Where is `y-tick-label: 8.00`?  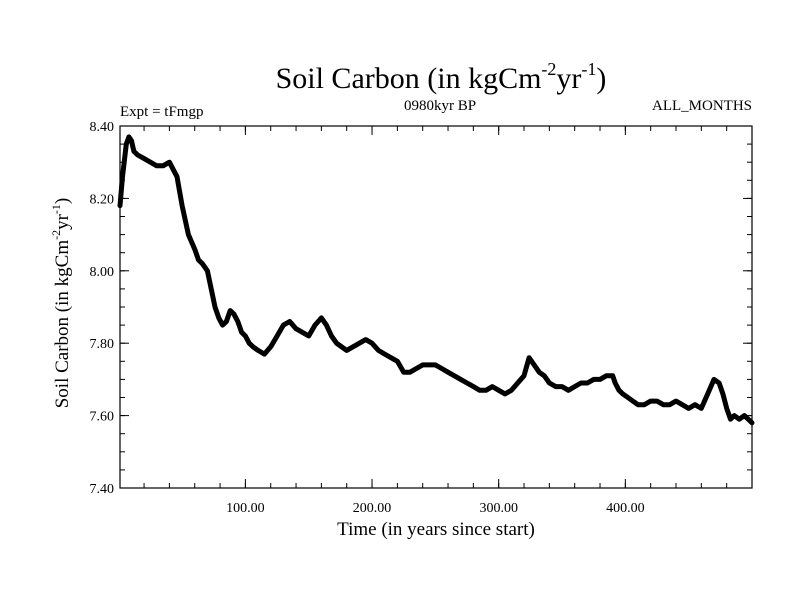 y-tick-label: 8.00 is located at coordinates (102, 272).